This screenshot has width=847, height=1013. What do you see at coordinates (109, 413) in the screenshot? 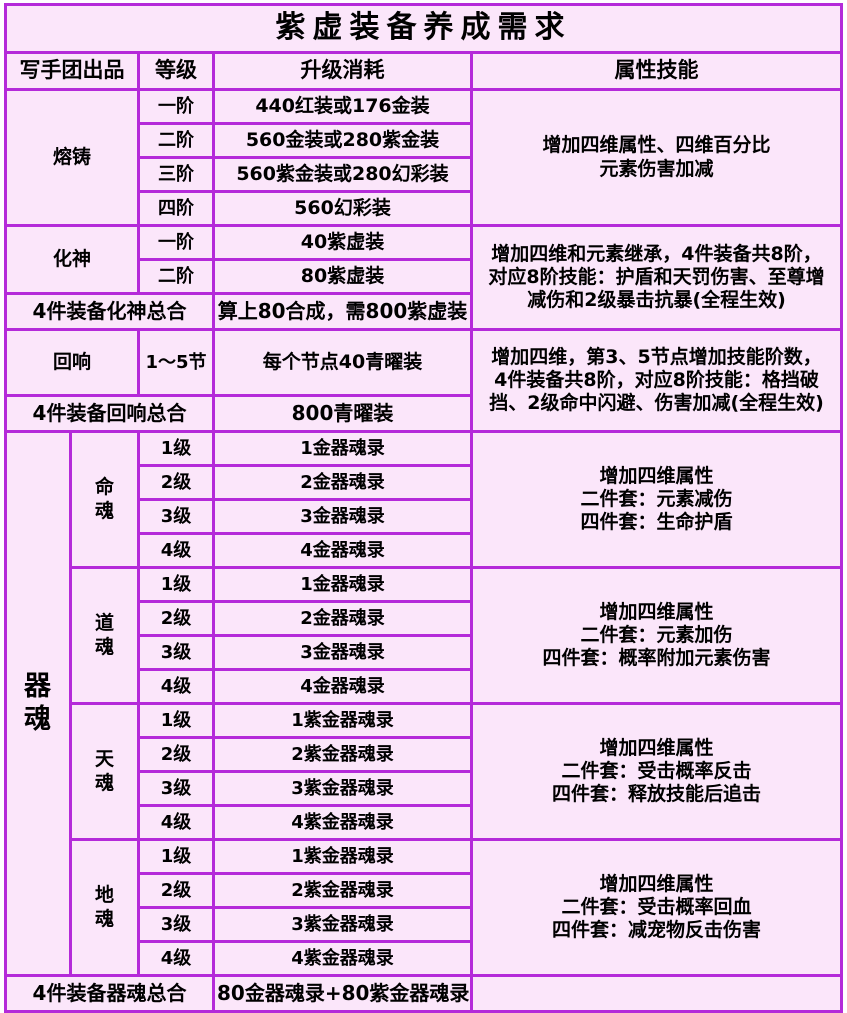
I see `total-label-huixiang: 4件装备回响总合` at bounding box center [109, 413].